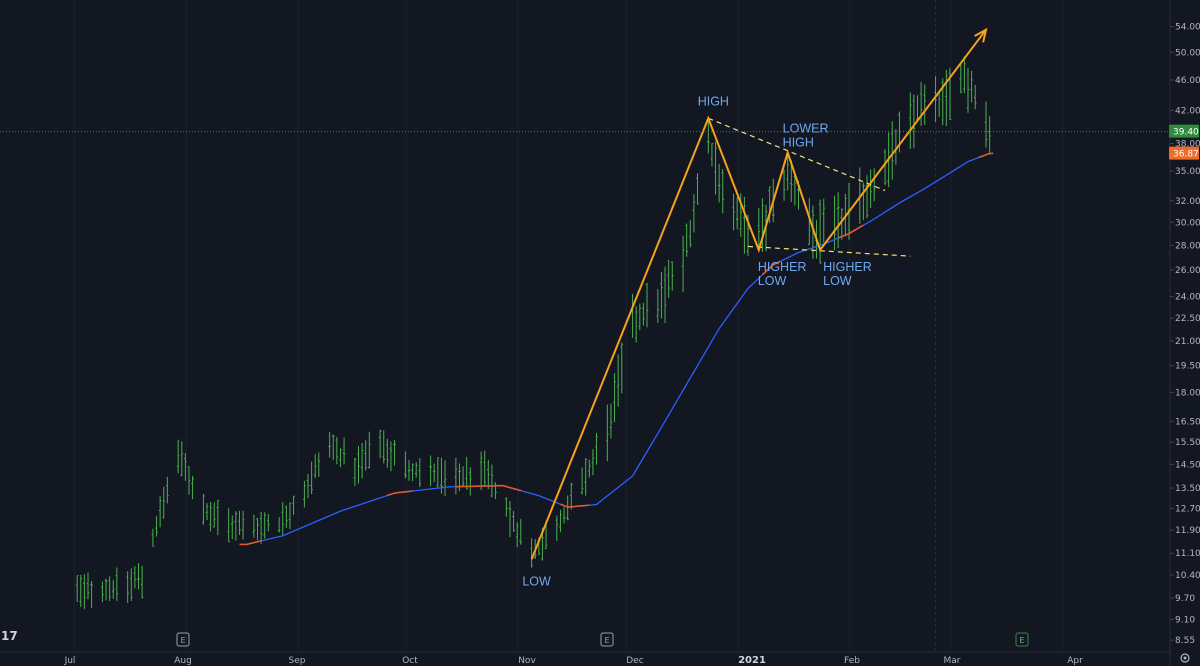  What do you see at coordinates (829, 251) in the screenshot?
I see `support-trend-line` at bounding box center [829, 251].